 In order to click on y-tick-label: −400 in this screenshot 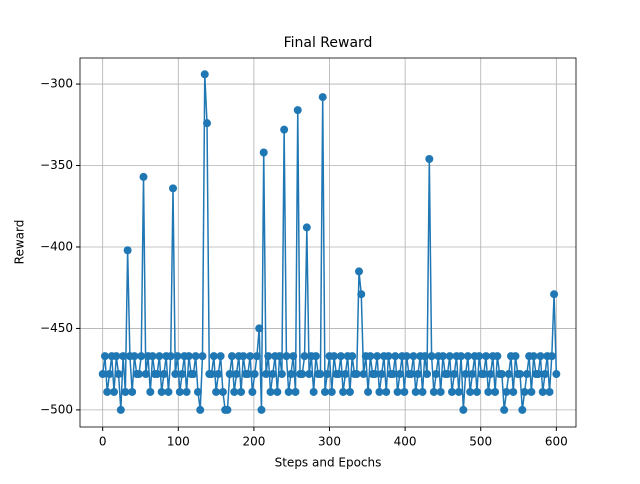, I will do `click(56, 246)`.